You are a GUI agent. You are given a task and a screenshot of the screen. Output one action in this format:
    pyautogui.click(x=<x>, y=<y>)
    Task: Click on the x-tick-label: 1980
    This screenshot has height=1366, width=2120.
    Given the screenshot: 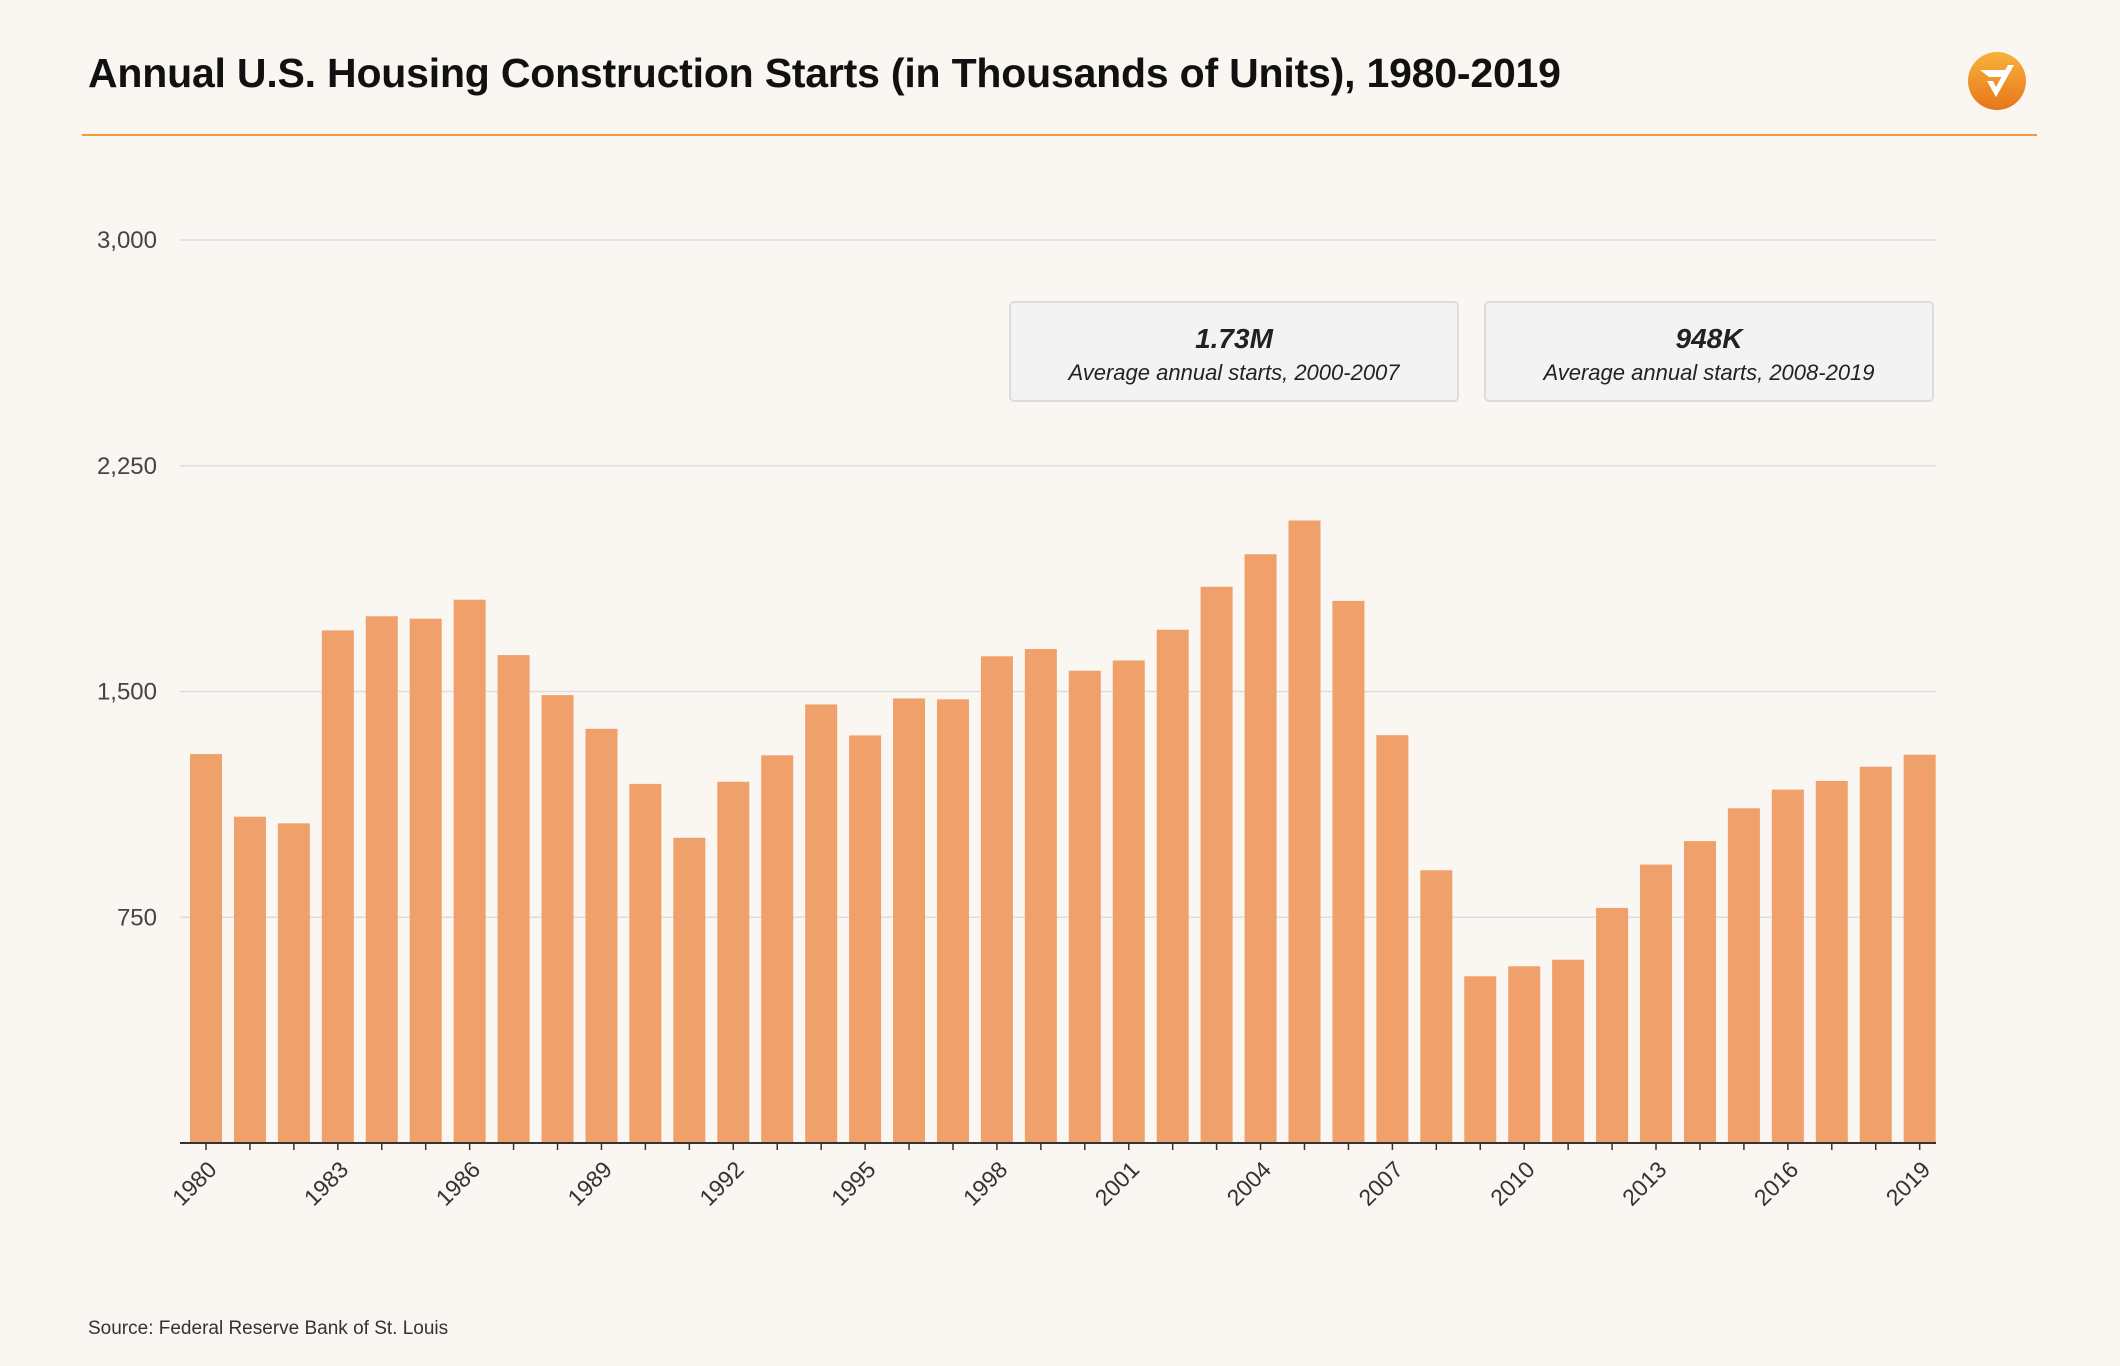 What is the action you would take?
    pyautogui.click(x=194, y=1183)
    